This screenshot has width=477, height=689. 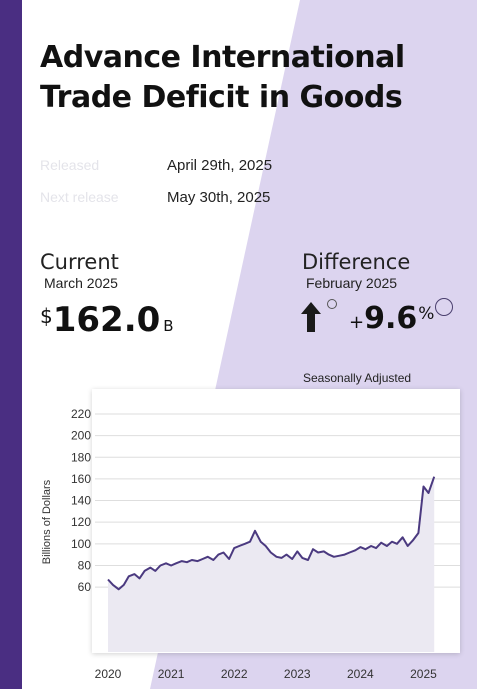 I want to click on degree-circle-icon, so click(x=332, y=304).